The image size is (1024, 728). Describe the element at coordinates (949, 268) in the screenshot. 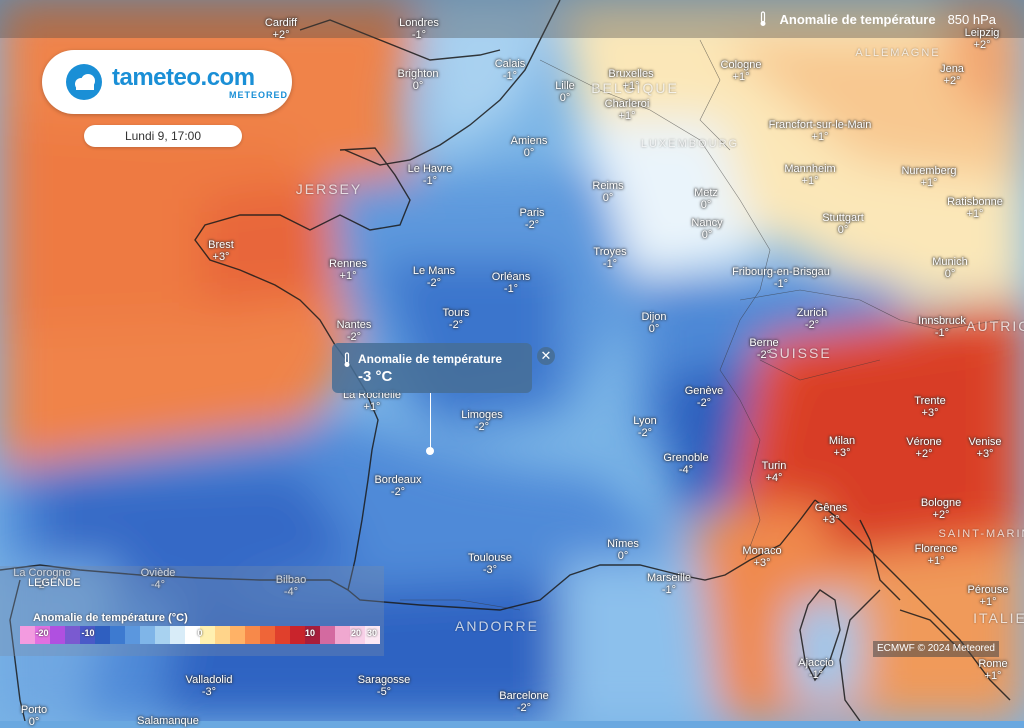

I see `city-label: Munich 0°` at that location.